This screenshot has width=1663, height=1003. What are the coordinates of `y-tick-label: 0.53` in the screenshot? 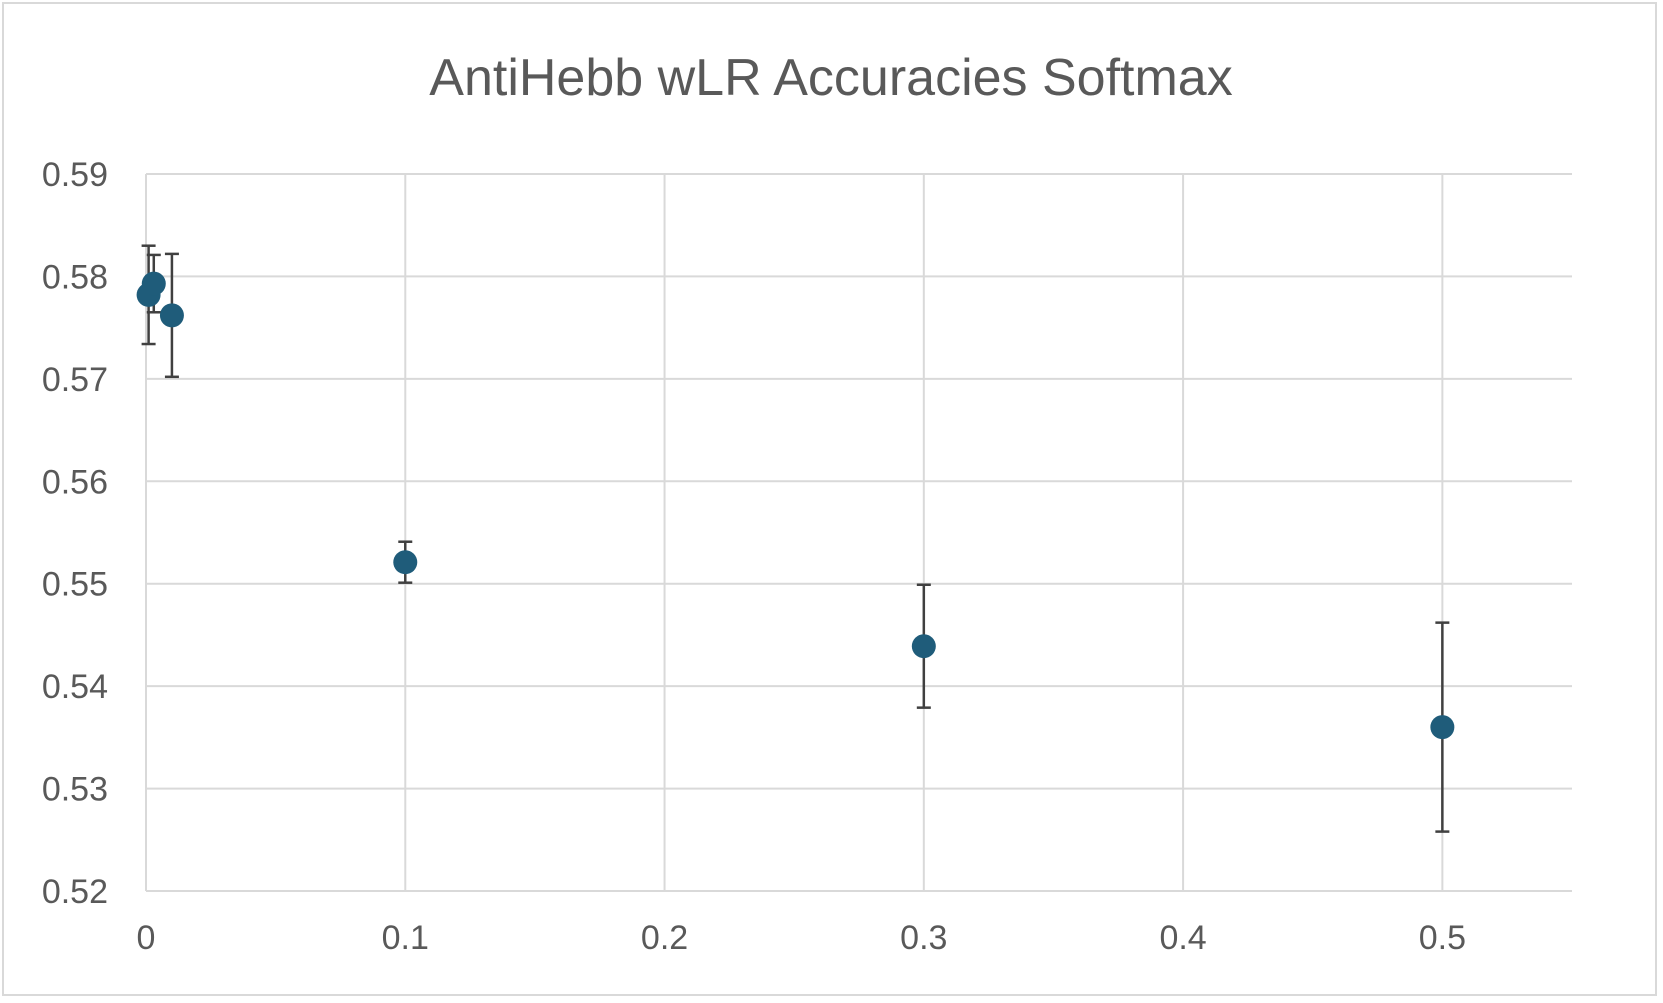 It's located at (75, 790).